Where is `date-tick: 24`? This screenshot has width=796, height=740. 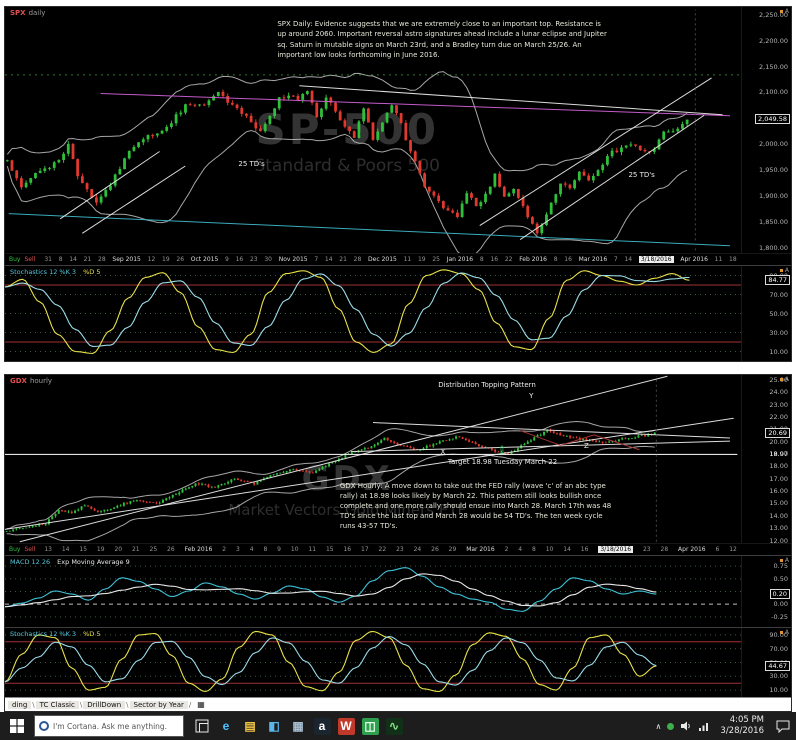 date-tick: 24 is located at coordinates (417, 549).